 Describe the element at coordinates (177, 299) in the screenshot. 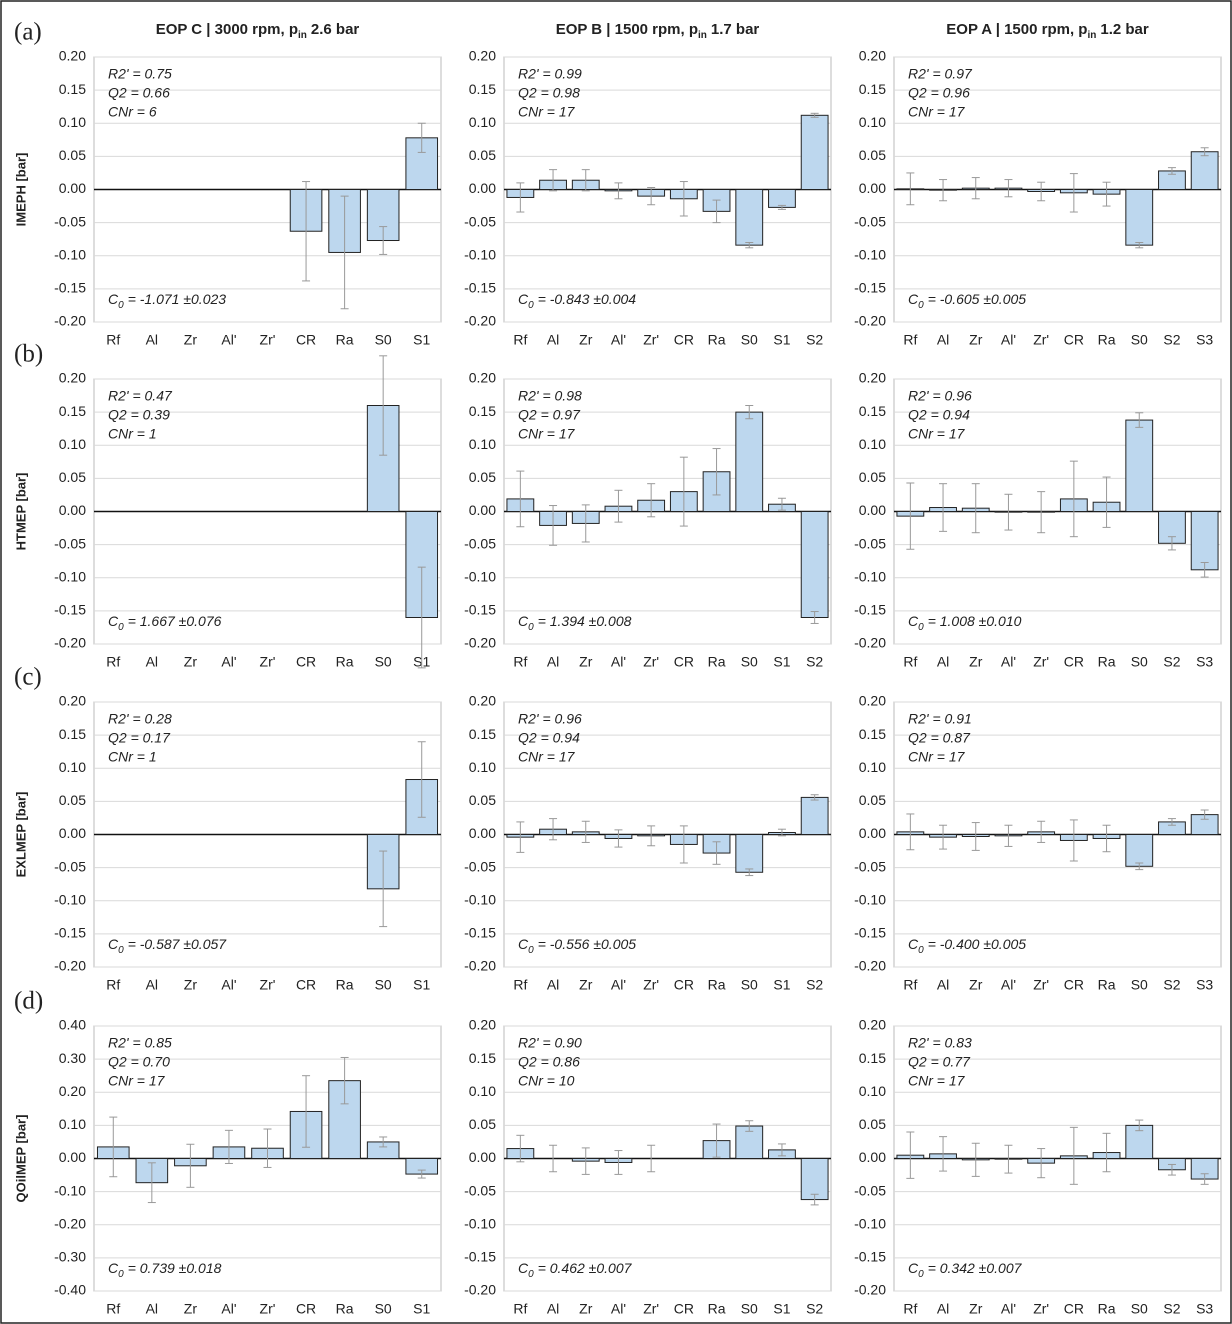

I see `intercept-note-rest: = -1.071 ±0.023` at that location.